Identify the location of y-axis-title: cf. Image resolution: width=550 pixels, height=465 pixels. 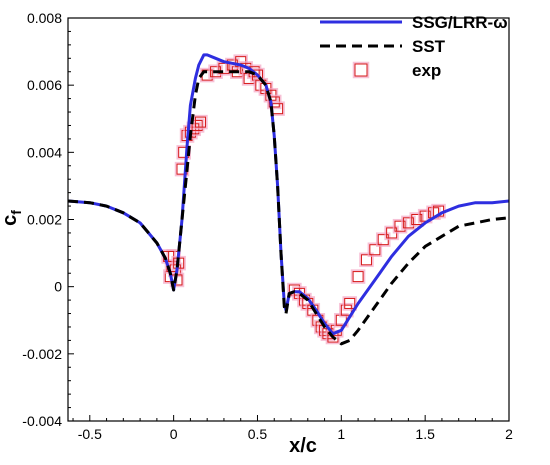
(12, 218).